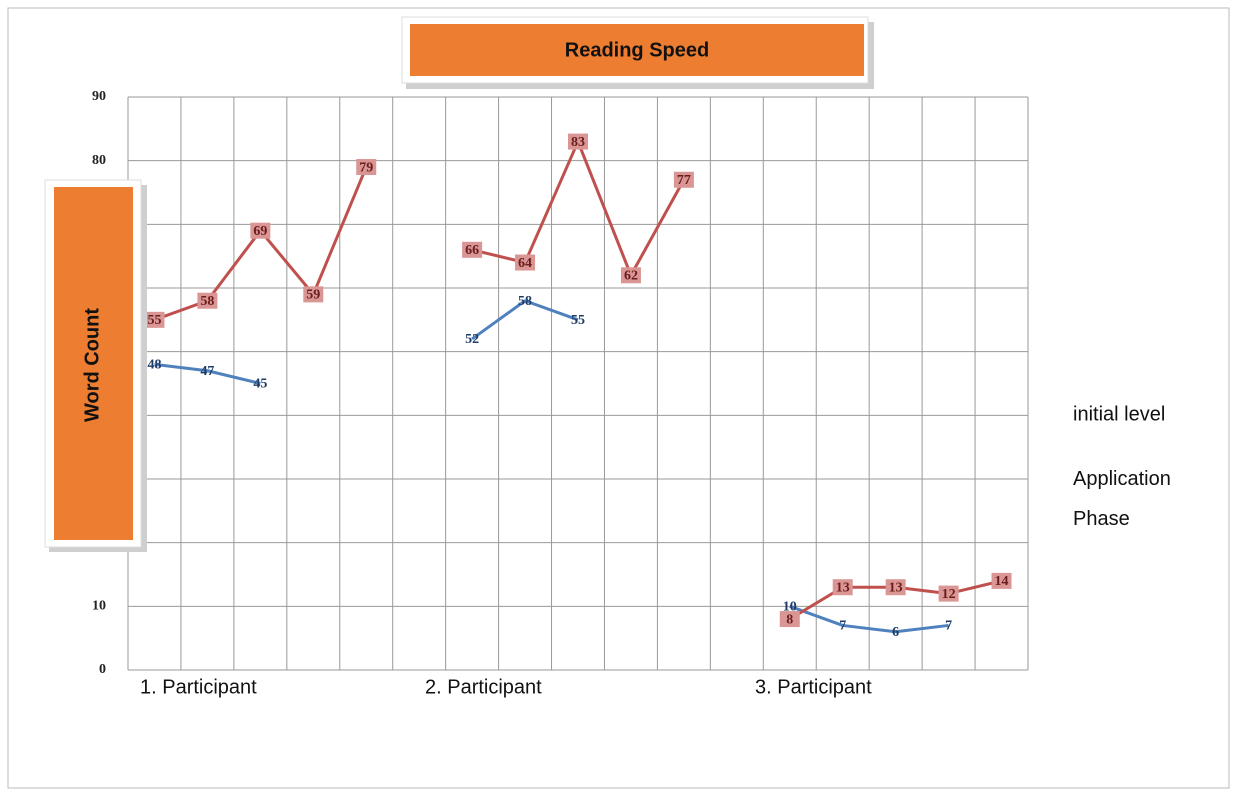 Image resolution: width=1236 pixels, height=799 pixels. What do you see at coordinates (99, 606) in the screenshot?
I see `y-tick-label: 10` at bounding box center [99, 606].